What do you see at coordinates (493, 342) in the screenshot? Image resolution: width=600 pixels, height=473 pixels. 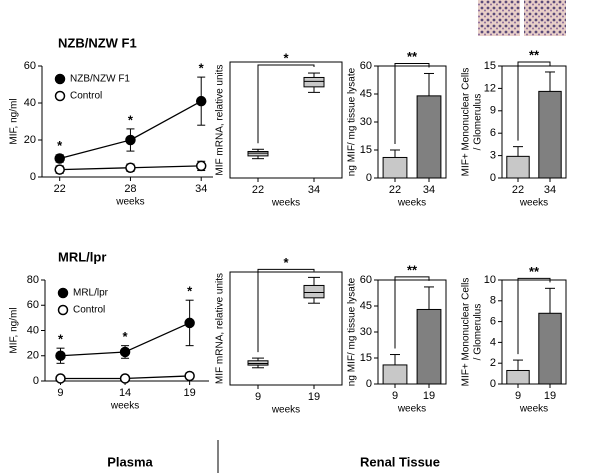 I see `y-tick-label: 4` at bounding box center [493, 342].